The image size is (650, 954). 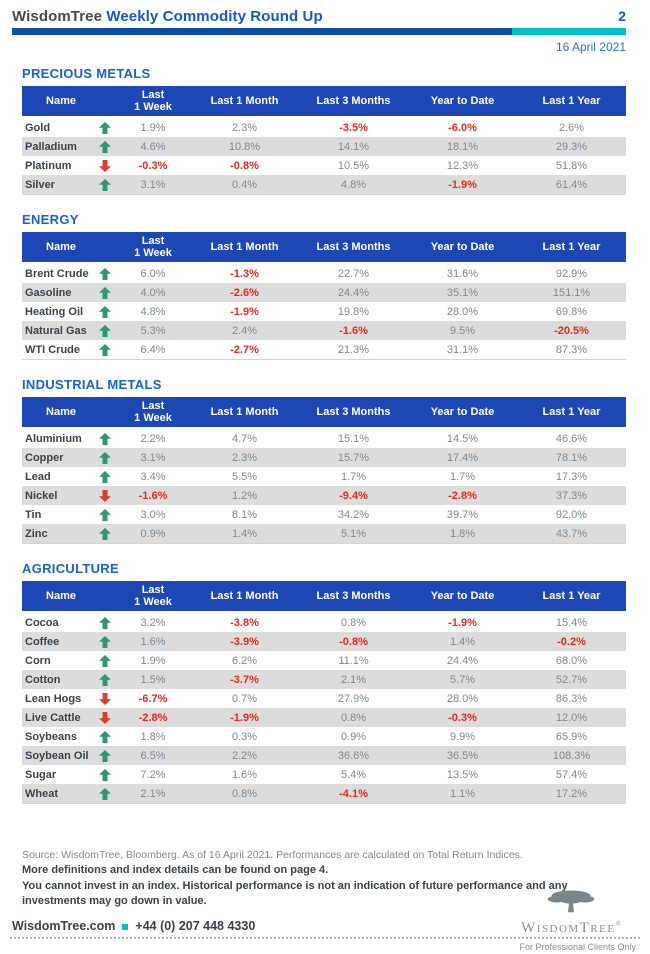 I want to click on value-text: 4.6%, so click(x=153, y=146).